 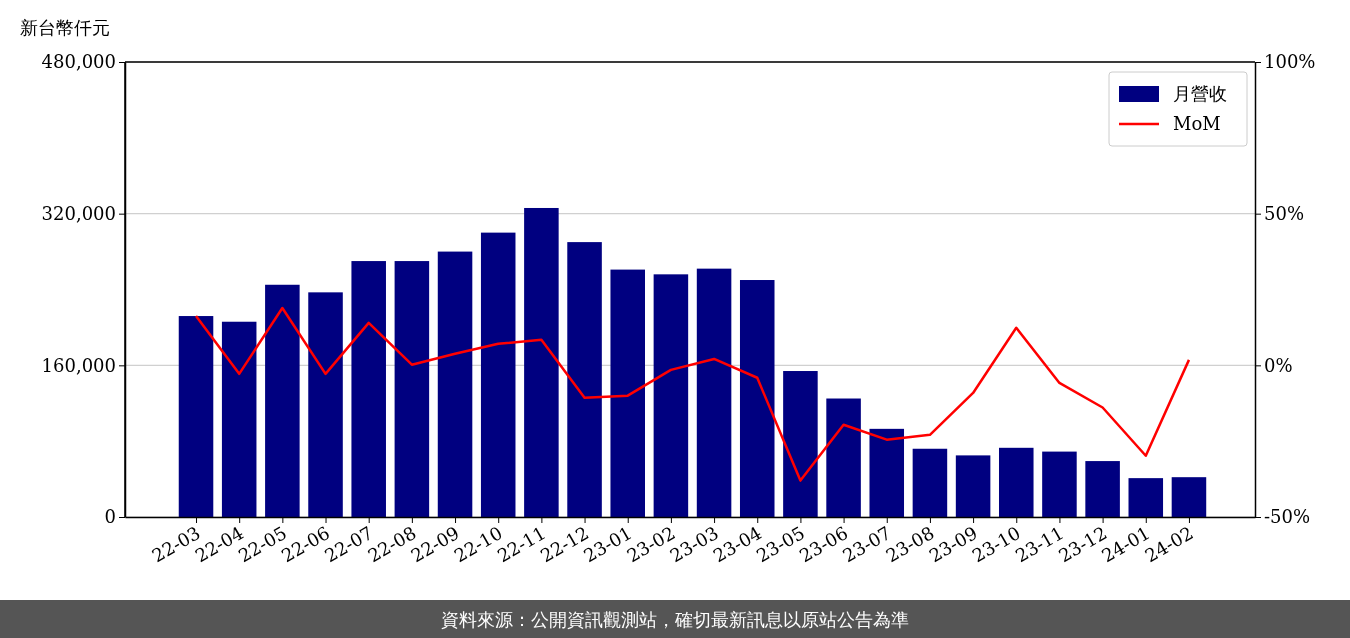 I want to click on legend-label: 月營收, so click(x=1200, y=93).